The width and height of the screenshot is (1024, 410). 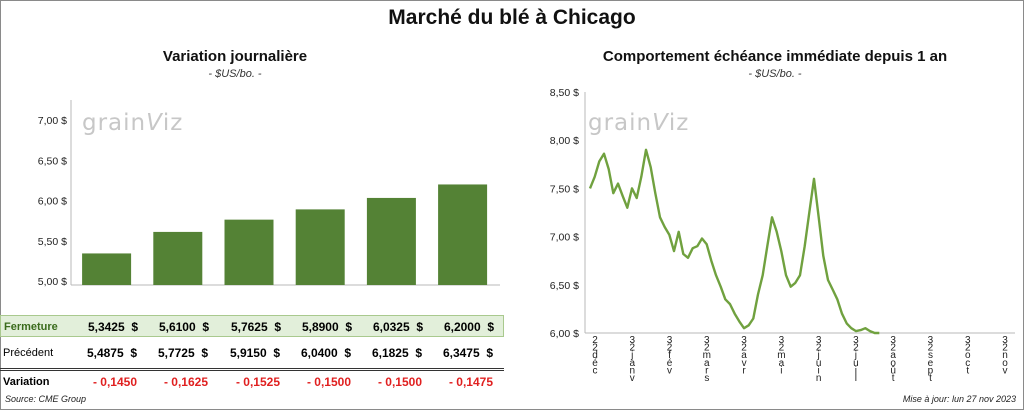 What do you see at coordinates (564, 141) in the screenshot?
I see `line-y-tick-label: 8,00 $` at bounding box center [564, 141].